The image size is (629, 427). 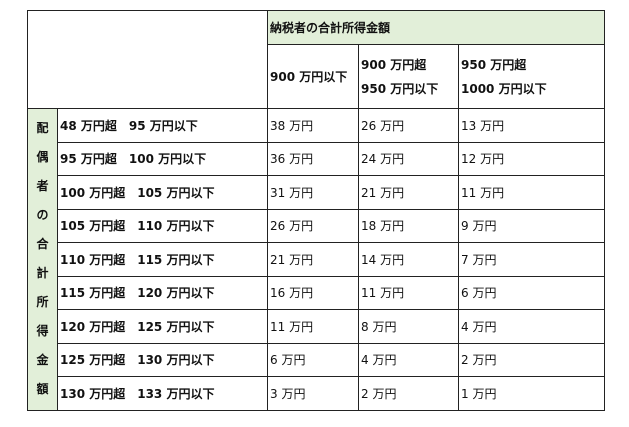 What do you see at coordinates (42, 389) in the screenshot?
I see `side-label-char: 額` at bounding box center [42, 389].